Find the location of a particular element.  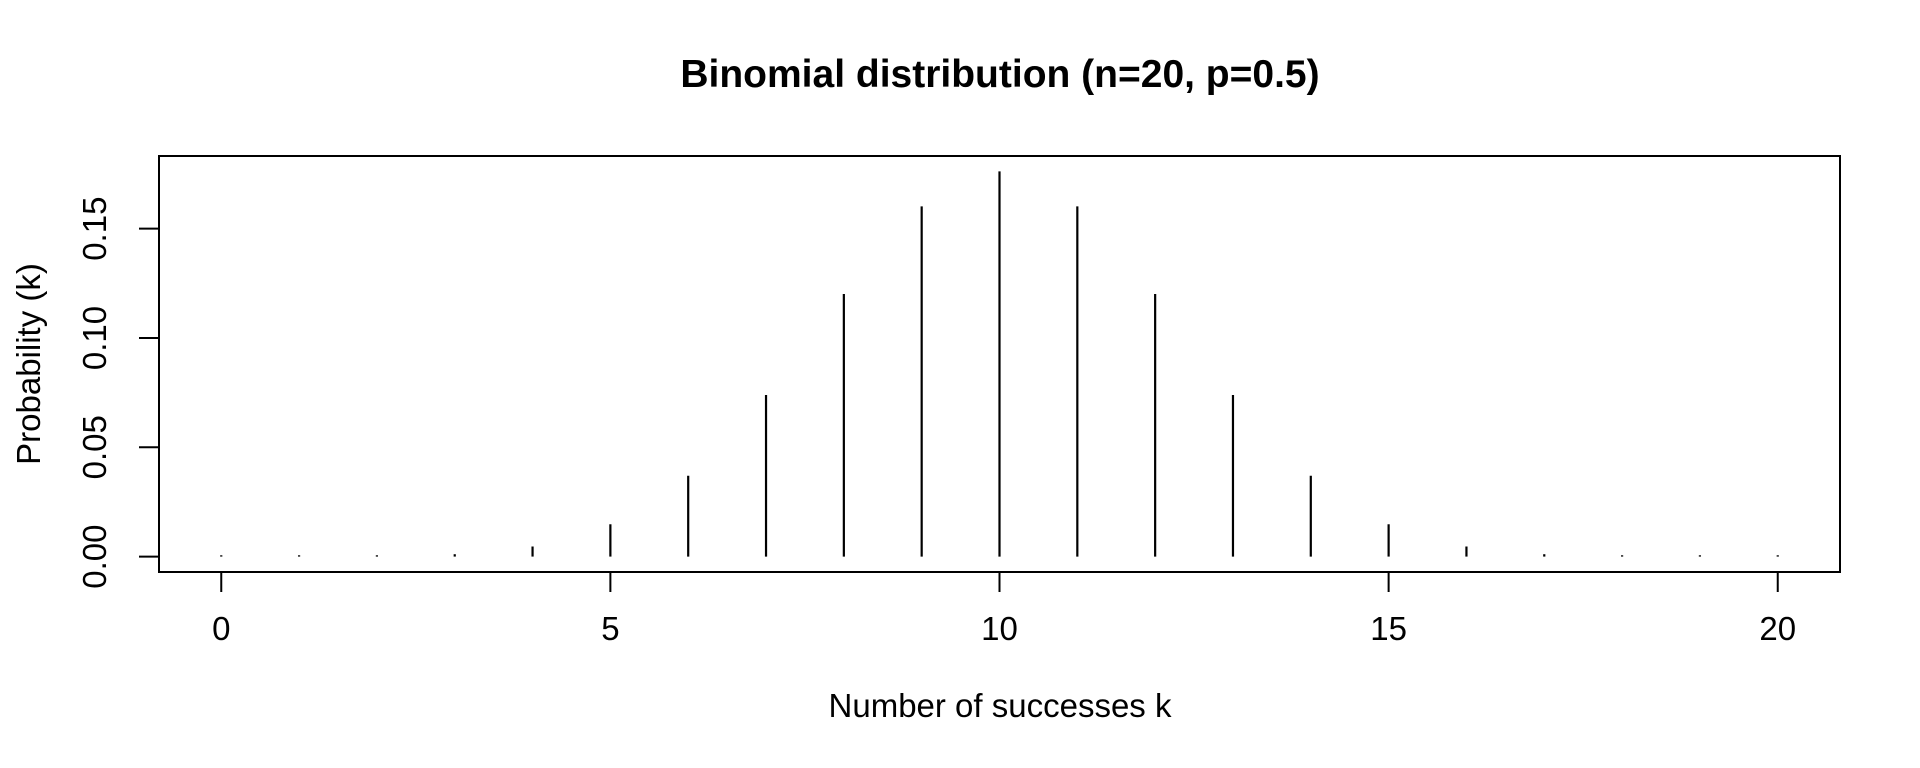

x-tick-label-20: 20 is located at coordinates (1777, 628).